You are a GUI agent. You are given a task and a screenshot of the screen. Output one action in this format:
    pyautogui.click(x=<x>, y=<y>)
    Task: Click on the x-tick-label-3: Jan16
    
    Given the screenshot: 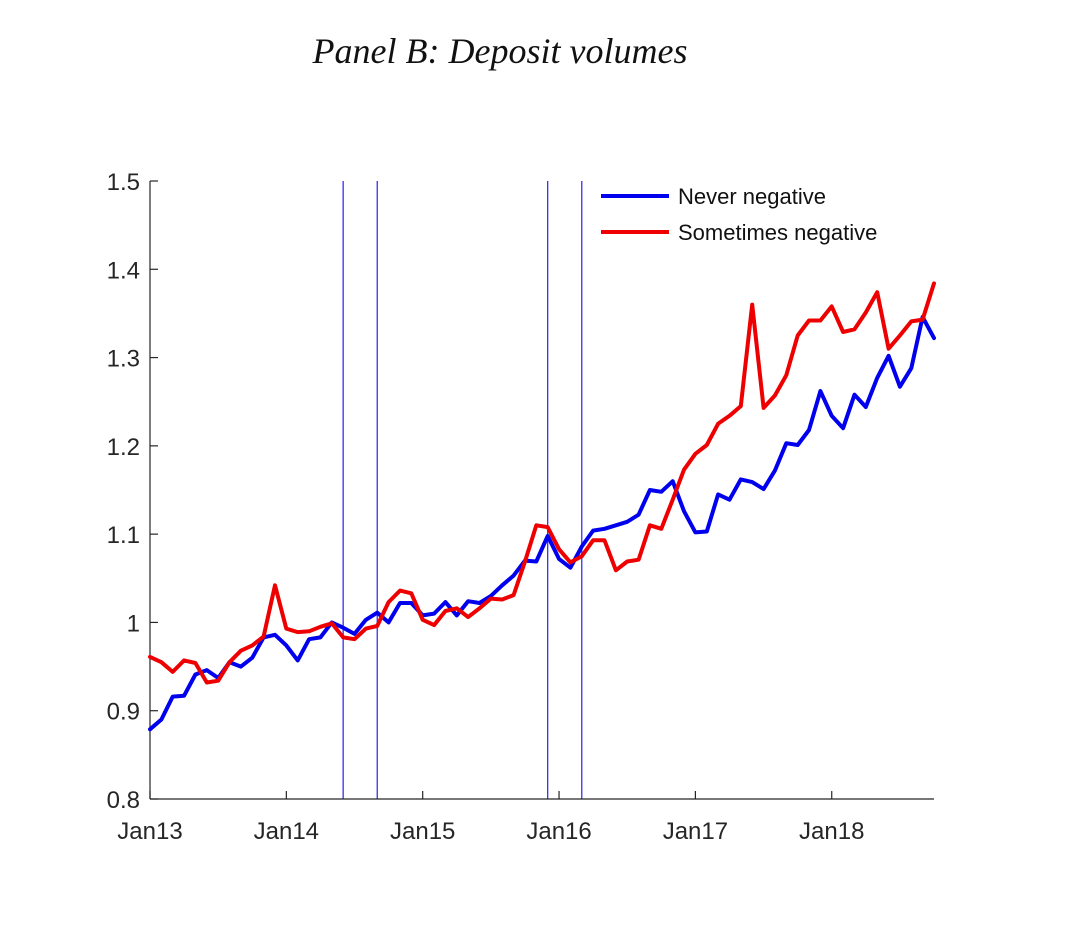 What is the action you would take?
    pyautogui.click(x=558, y=831)
    